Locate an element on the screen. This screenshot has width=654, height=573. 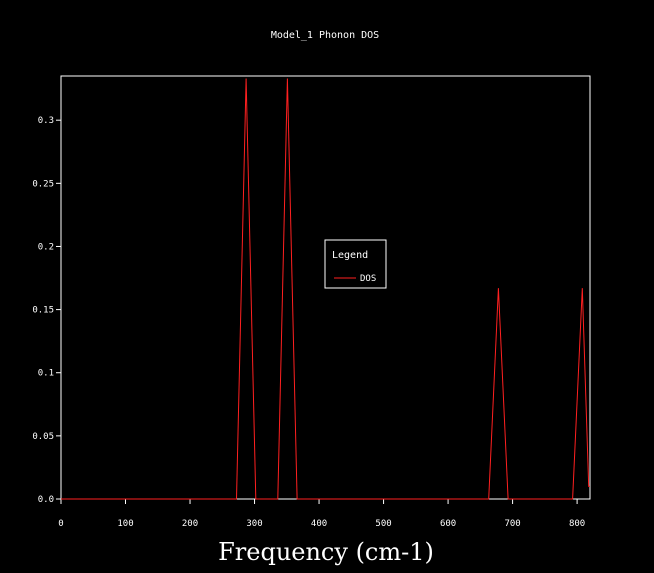
x-tick-label: 600 is located at coordinates (448, 524).